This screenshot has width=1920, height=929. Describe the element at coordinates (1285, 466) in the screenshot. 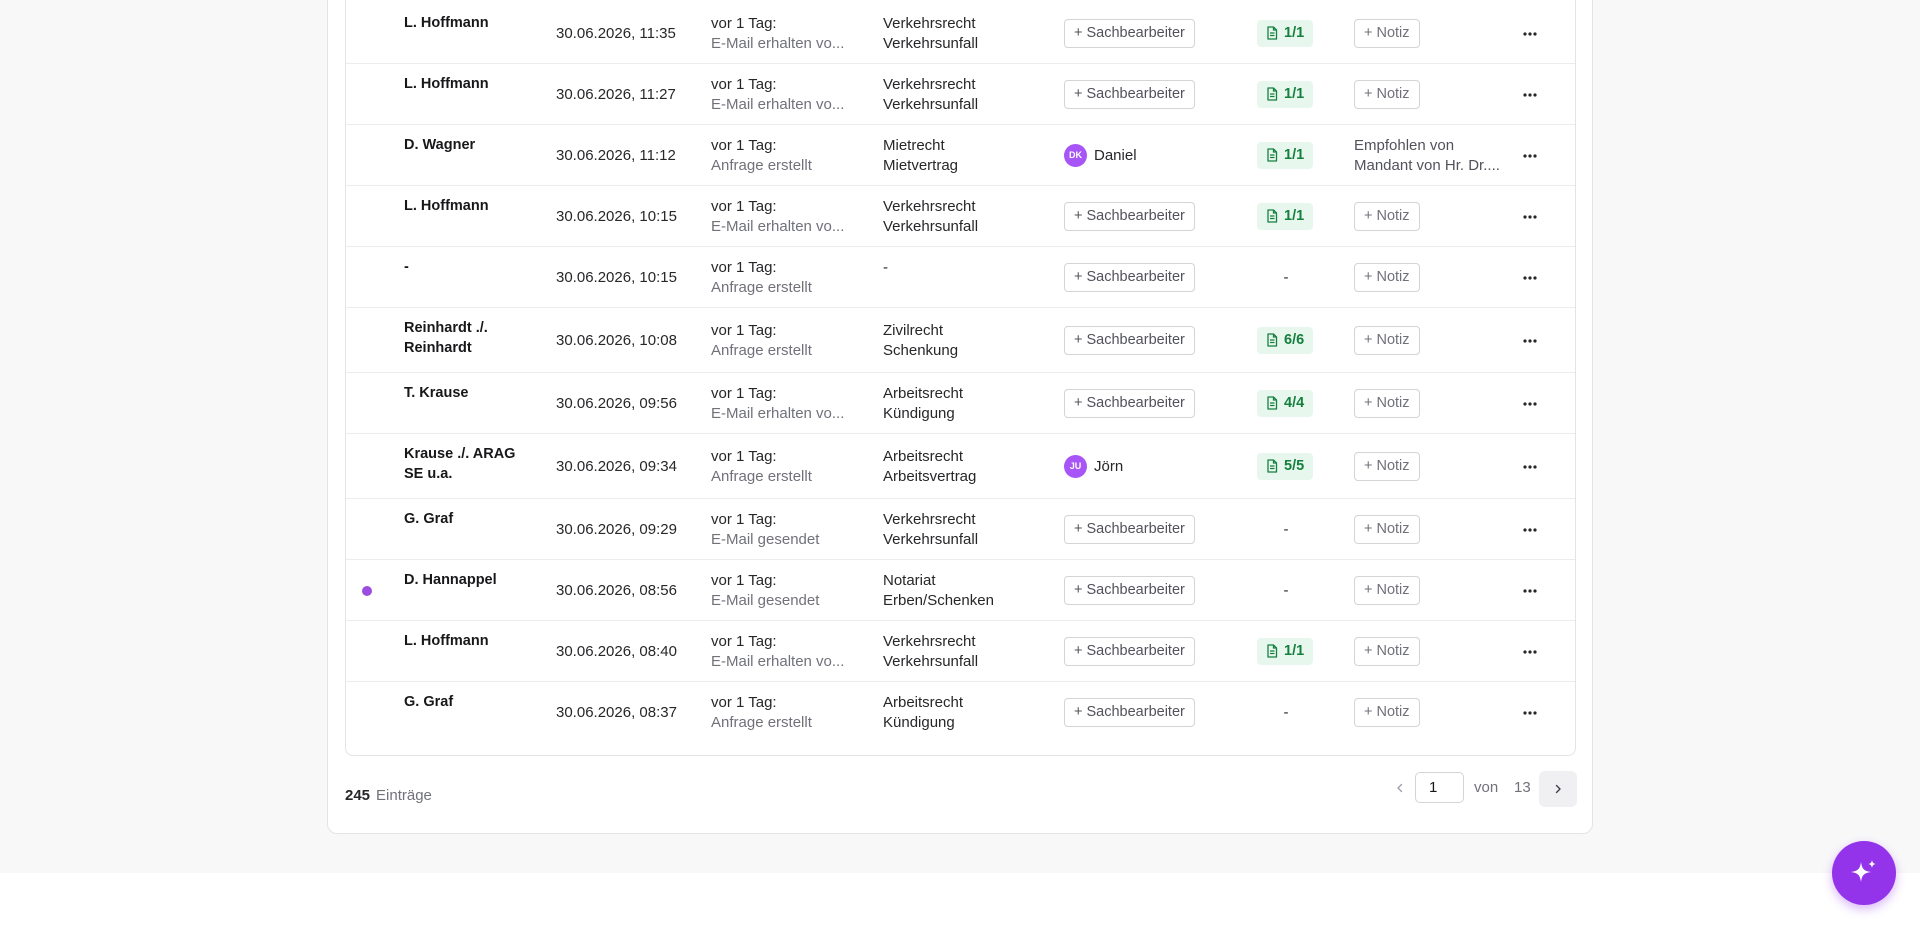

I see `documents-badge: 5/5` at that location.